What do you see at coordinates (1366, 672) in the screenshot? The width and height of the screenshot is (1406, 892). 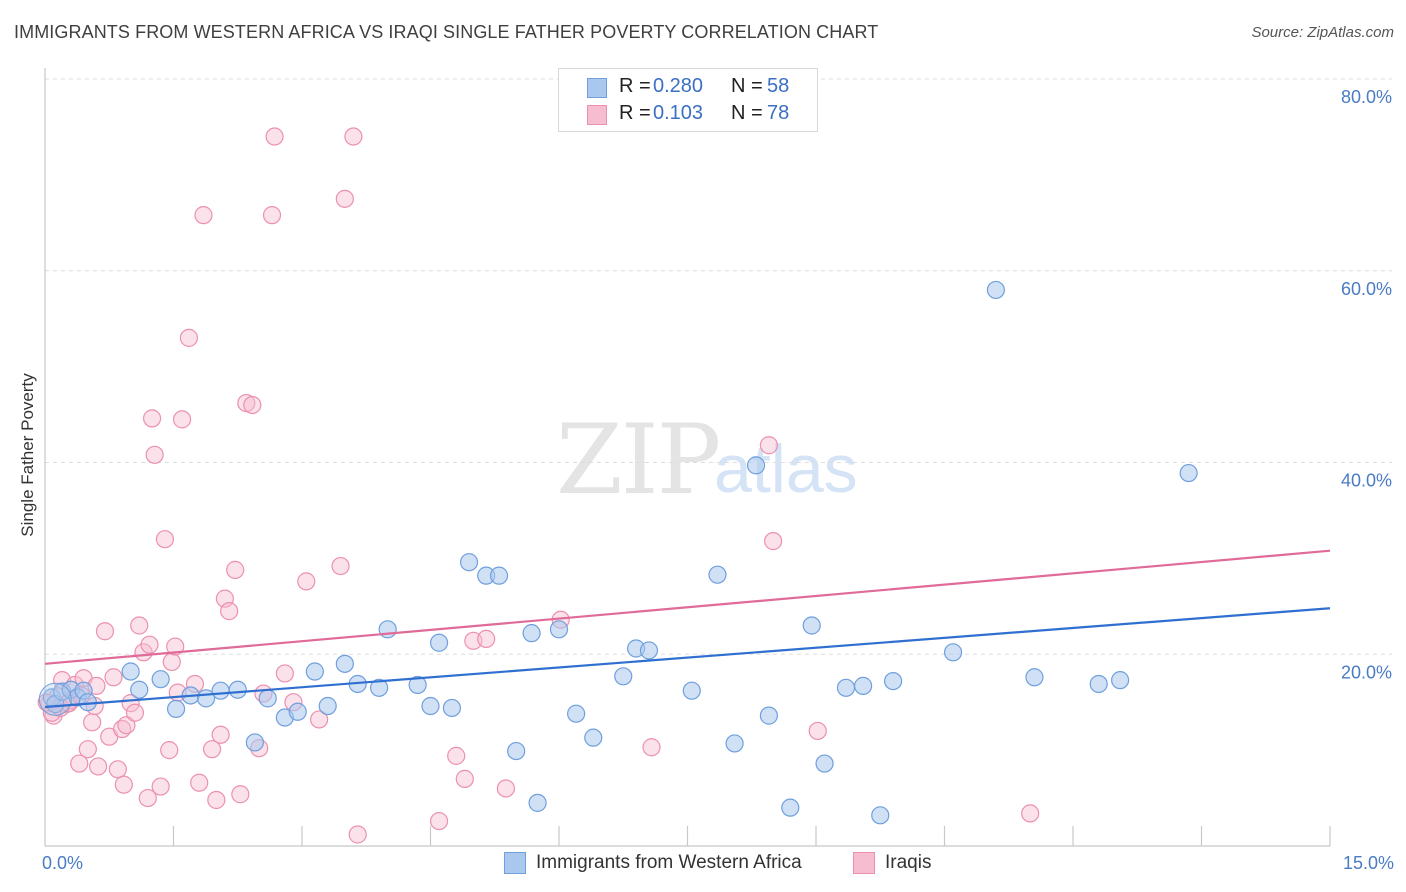 I see `y-tick-label: 20.0%` at bounding box center [1366, 672].